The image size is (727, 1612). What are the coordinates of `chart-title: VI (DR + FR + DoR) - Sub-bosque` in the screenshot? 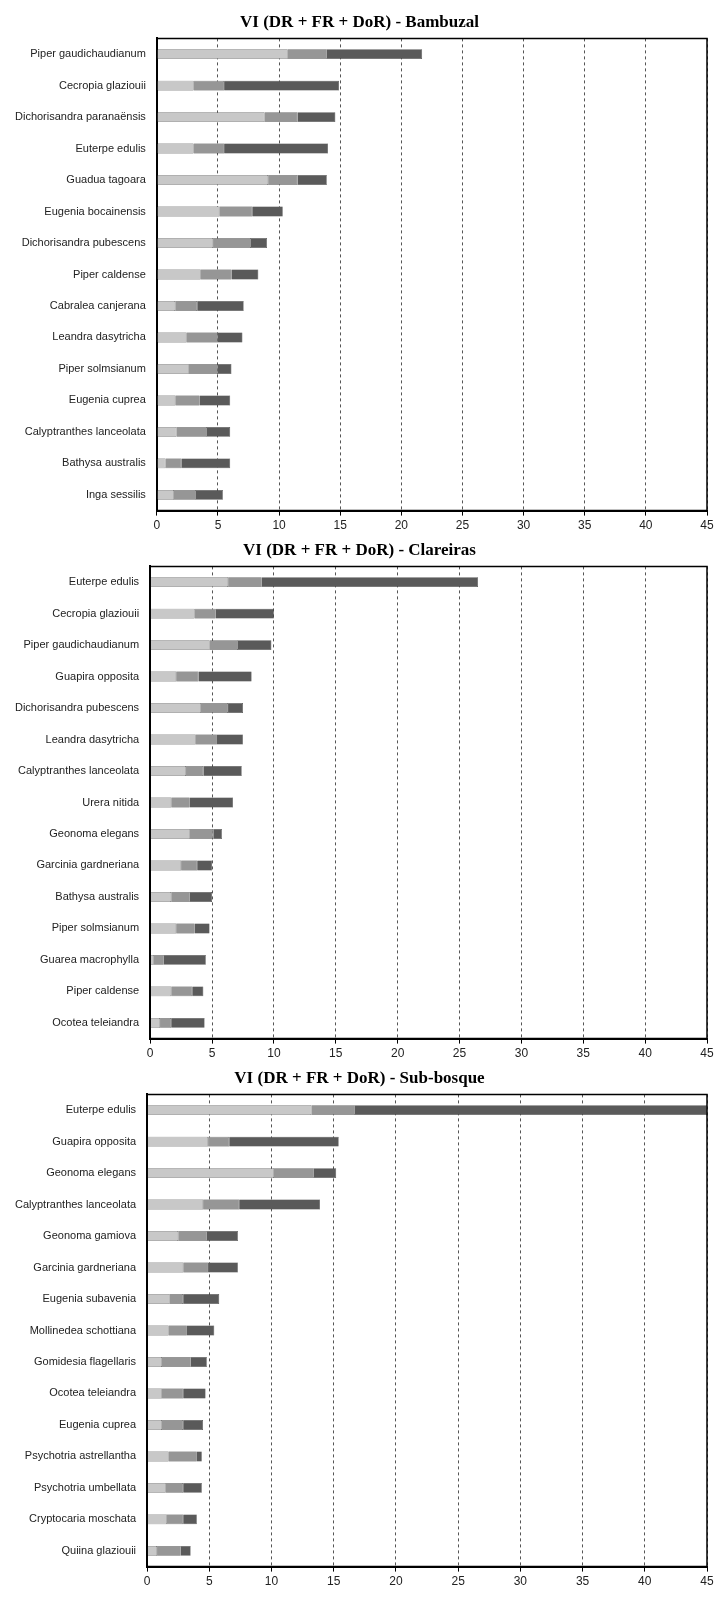 It's located at (360, 1077).